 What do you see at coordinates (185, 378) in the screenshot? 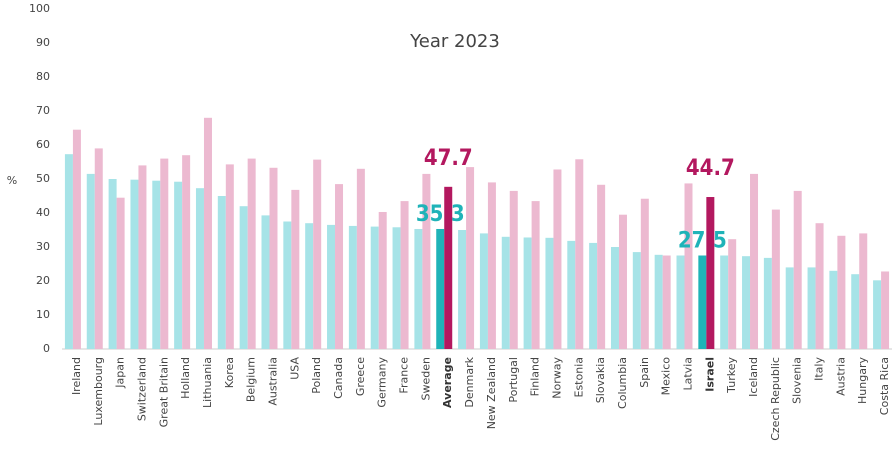
I see `x-tick-label: Holland` at bounding box center [185, 378].